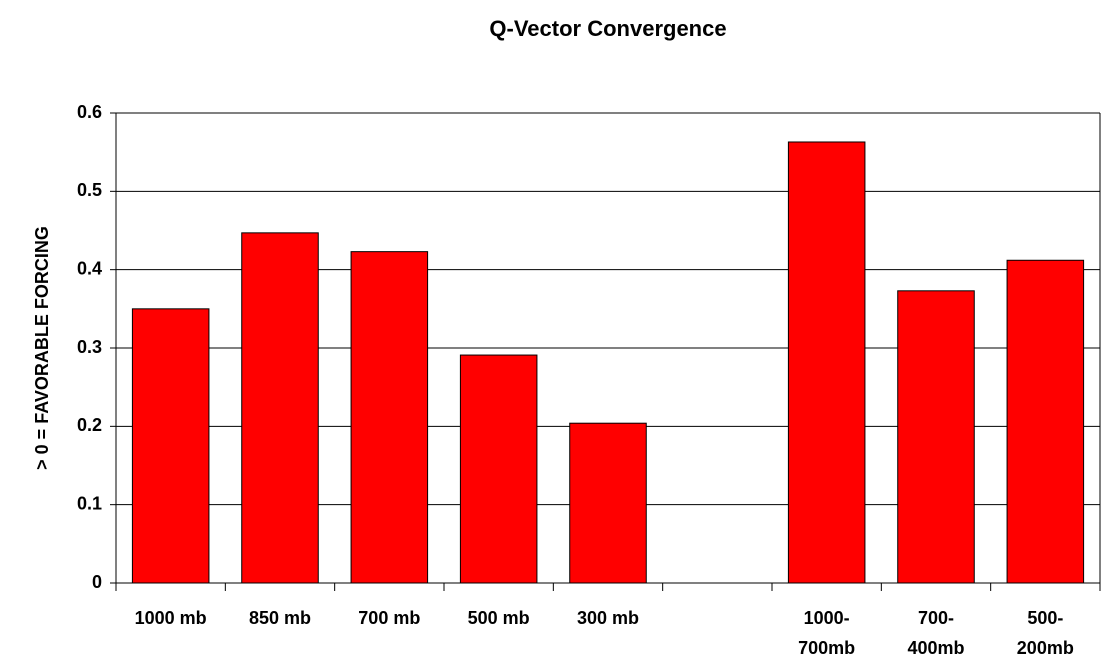  Describe the element at coordinates (827, 633) in the screenshot. I see `x-tick-label: 1000- 700mb` at that location.